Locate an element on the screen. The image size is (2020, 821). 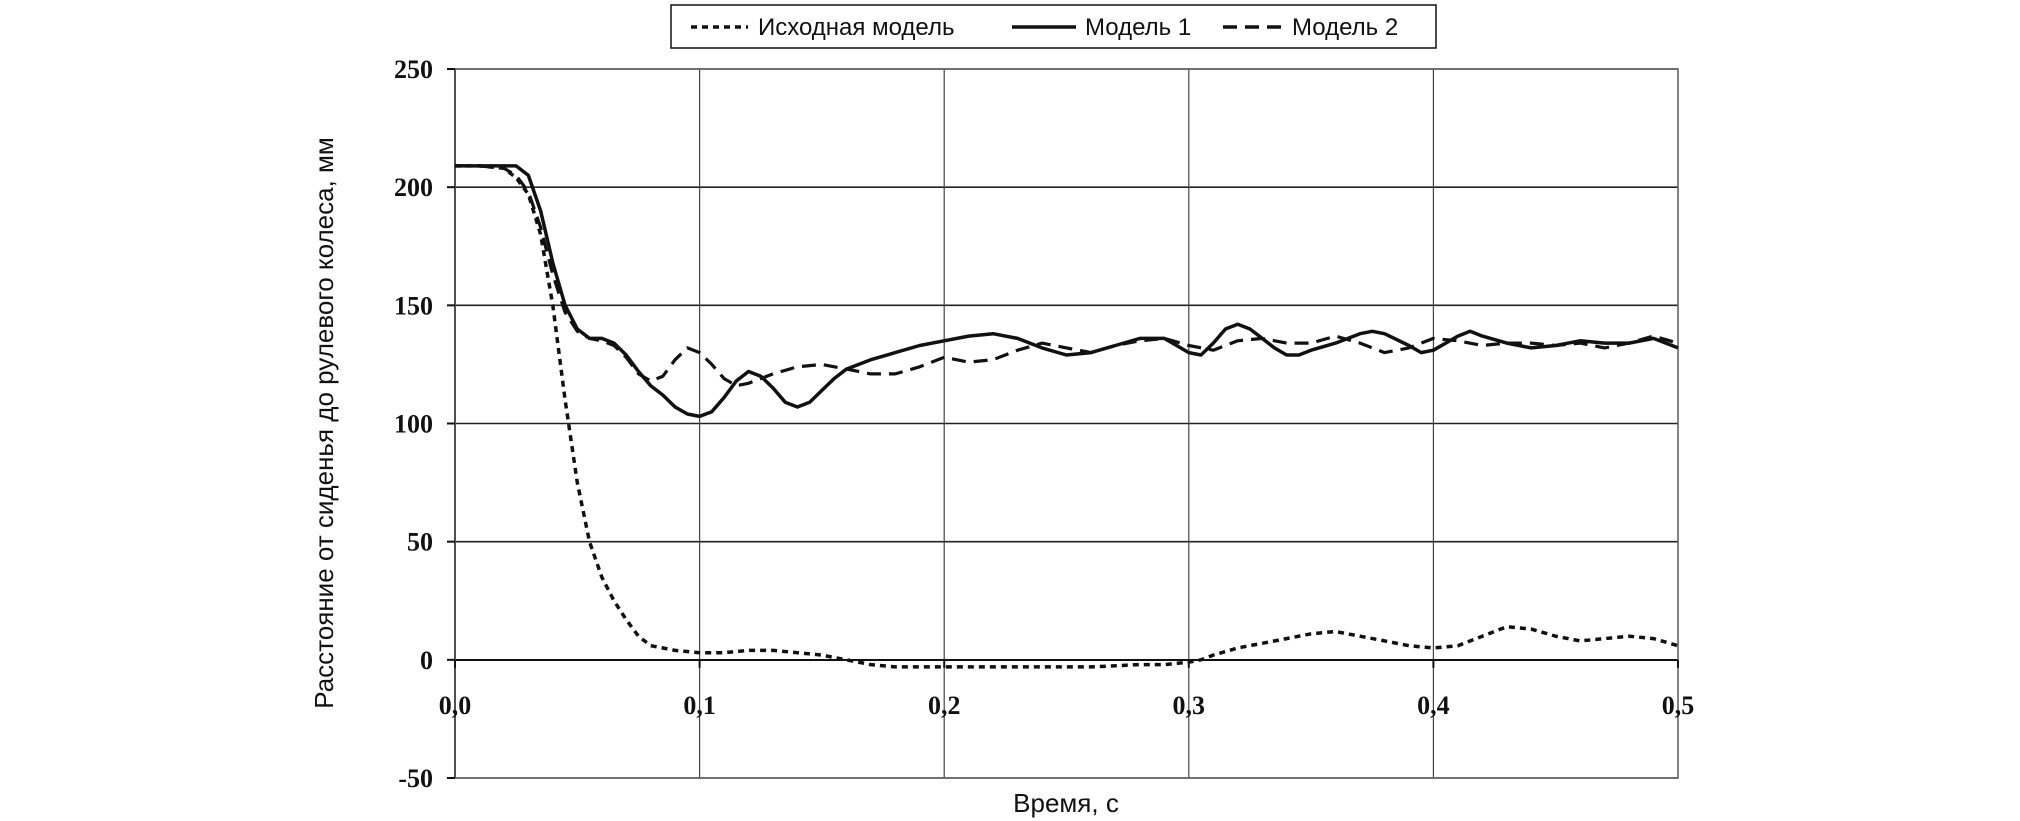
x-tick-label: 0,1 is located at coordinates (699, 705).